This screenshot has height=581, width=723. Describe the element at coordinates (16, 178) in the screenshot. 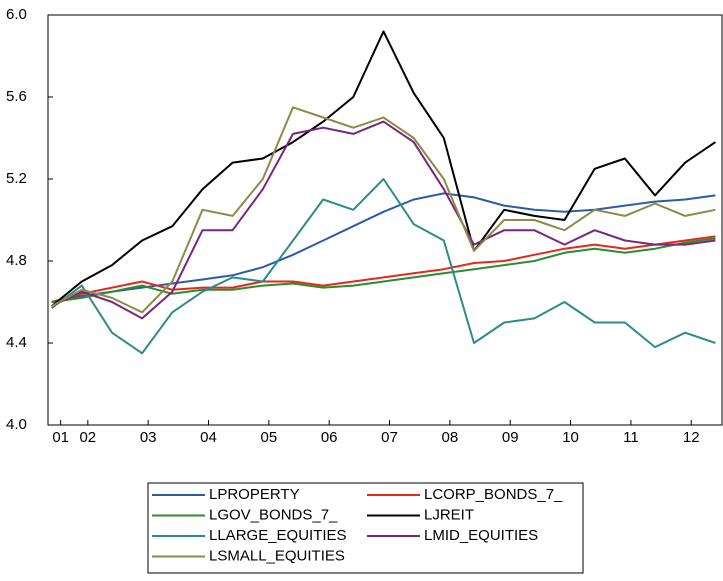

I see `y-tick-label: 5.2` at that location.